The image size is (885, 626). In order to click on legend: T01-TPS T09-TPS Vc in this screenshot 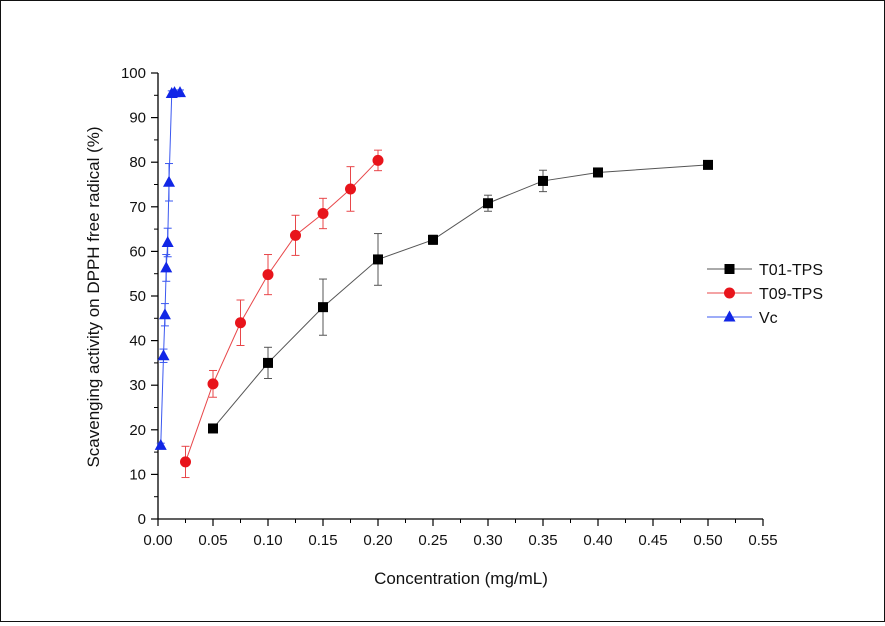, I will do `click(765, 294)`.